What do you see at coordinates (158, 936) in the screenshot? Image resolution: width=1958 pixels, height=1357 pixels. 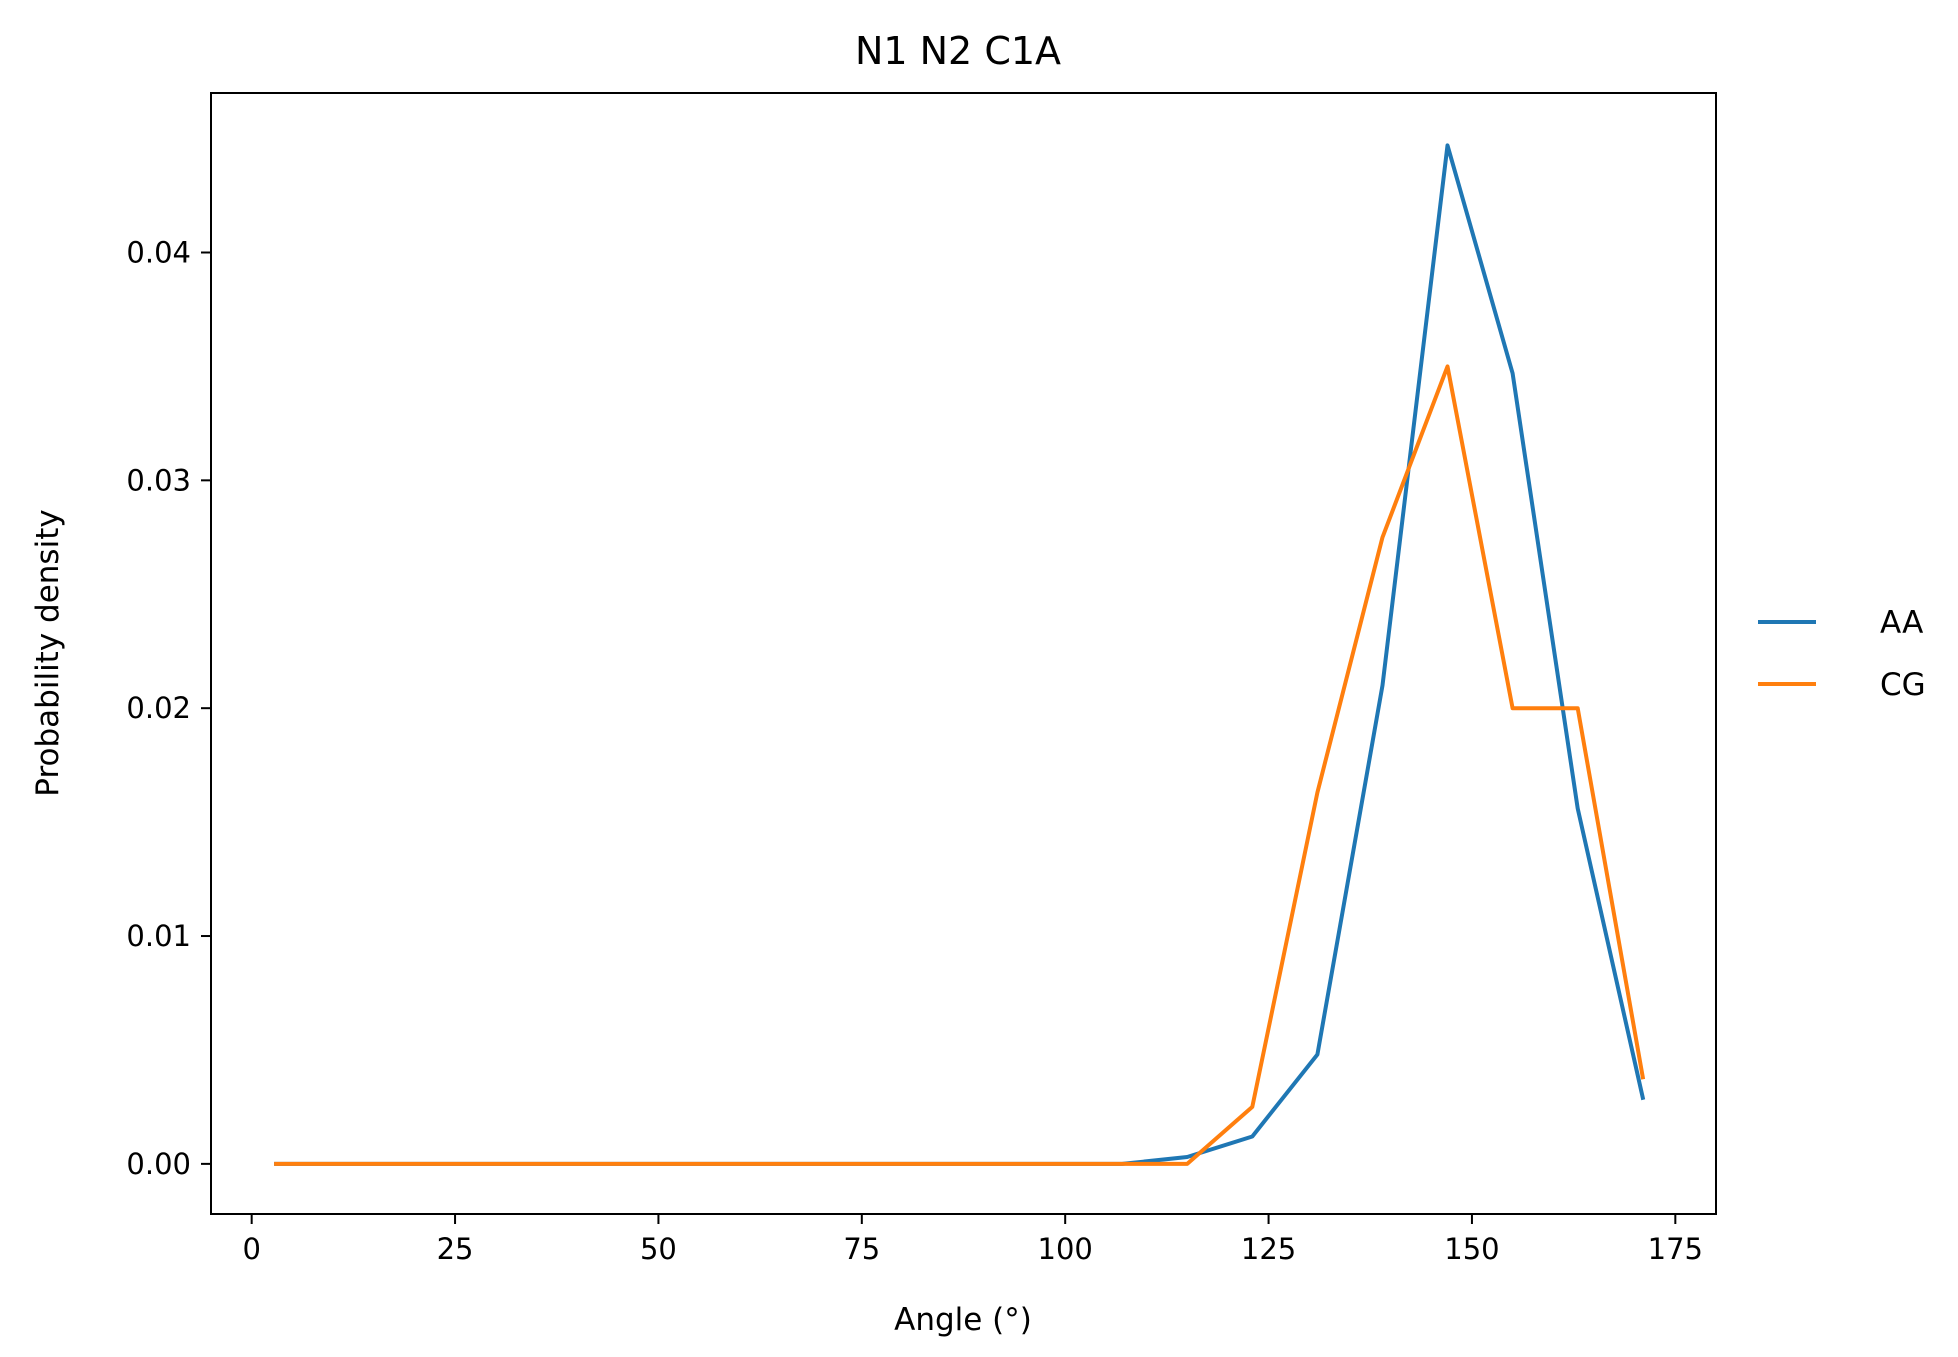 I see `y-tick-label: 0.01` at bounding box center [158, 936].